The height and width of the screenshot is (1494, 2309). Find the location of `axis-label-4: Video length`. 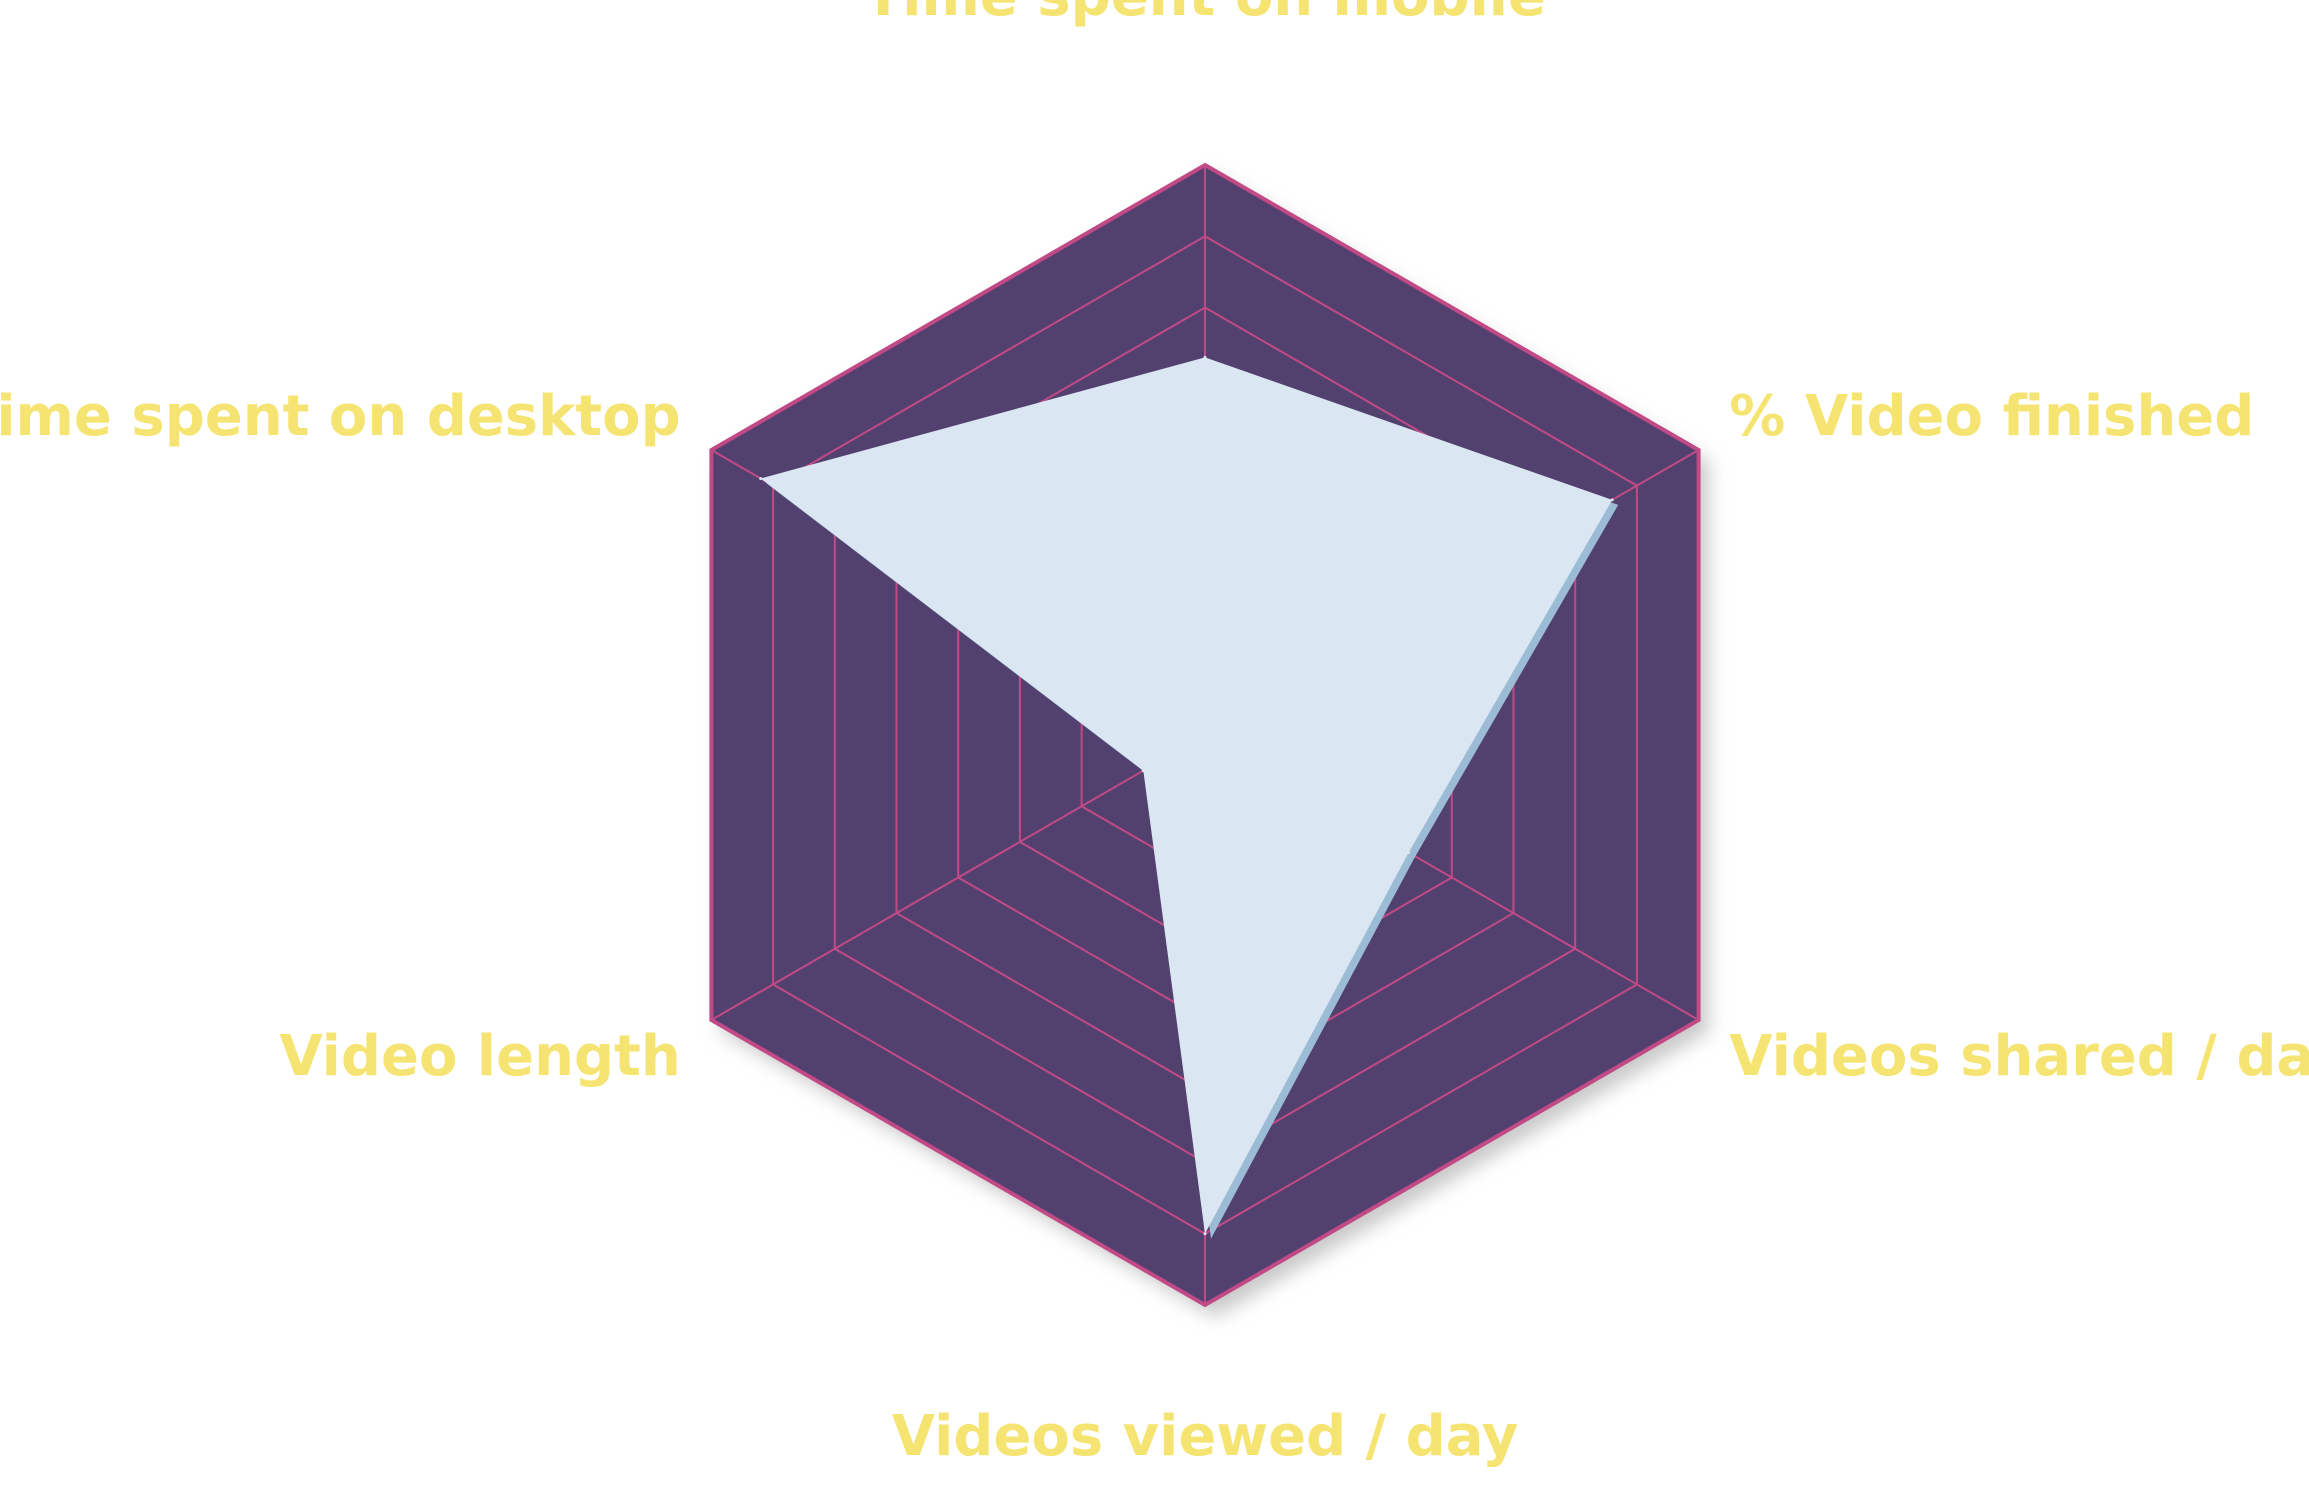

axis-label-4: Video length is located at coordinates (479, 1056).